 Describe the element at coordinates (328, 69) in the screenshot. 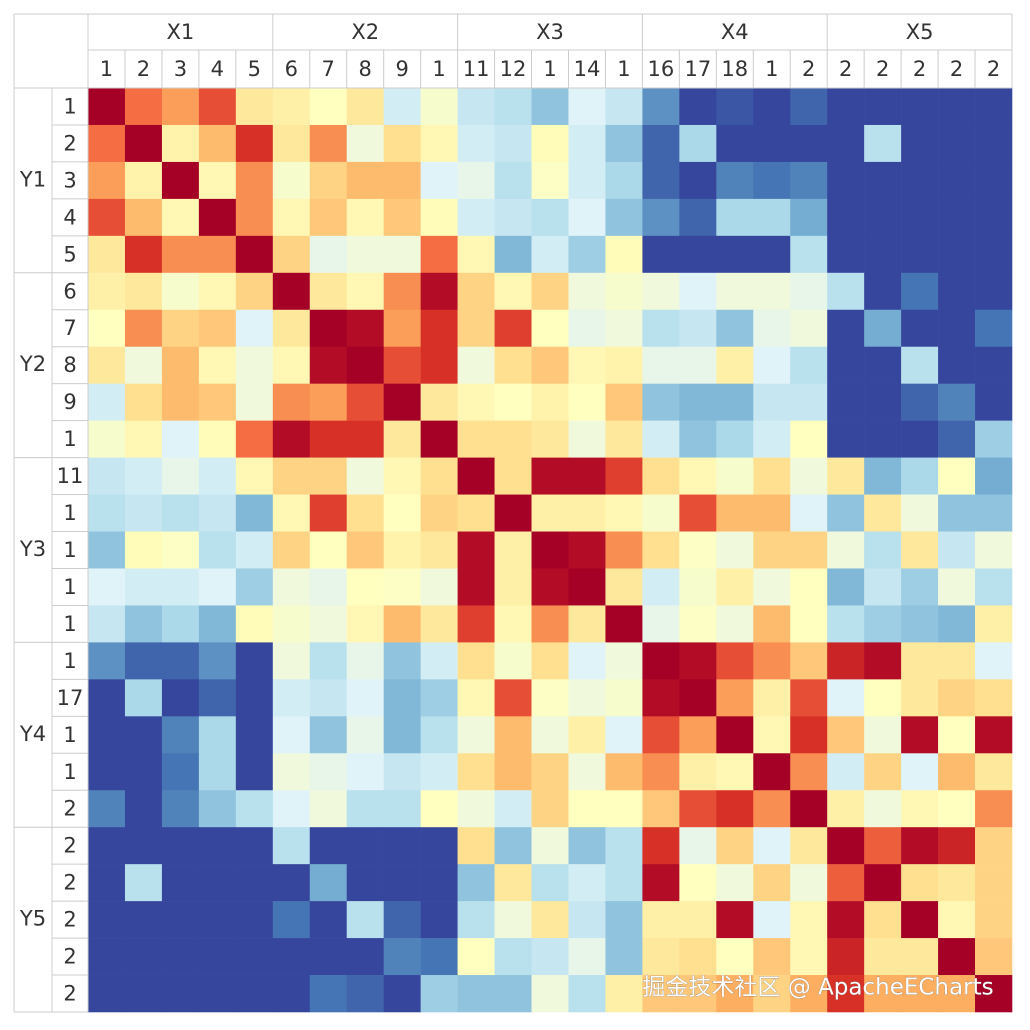

I see `x-tick-label: 7` at that location.